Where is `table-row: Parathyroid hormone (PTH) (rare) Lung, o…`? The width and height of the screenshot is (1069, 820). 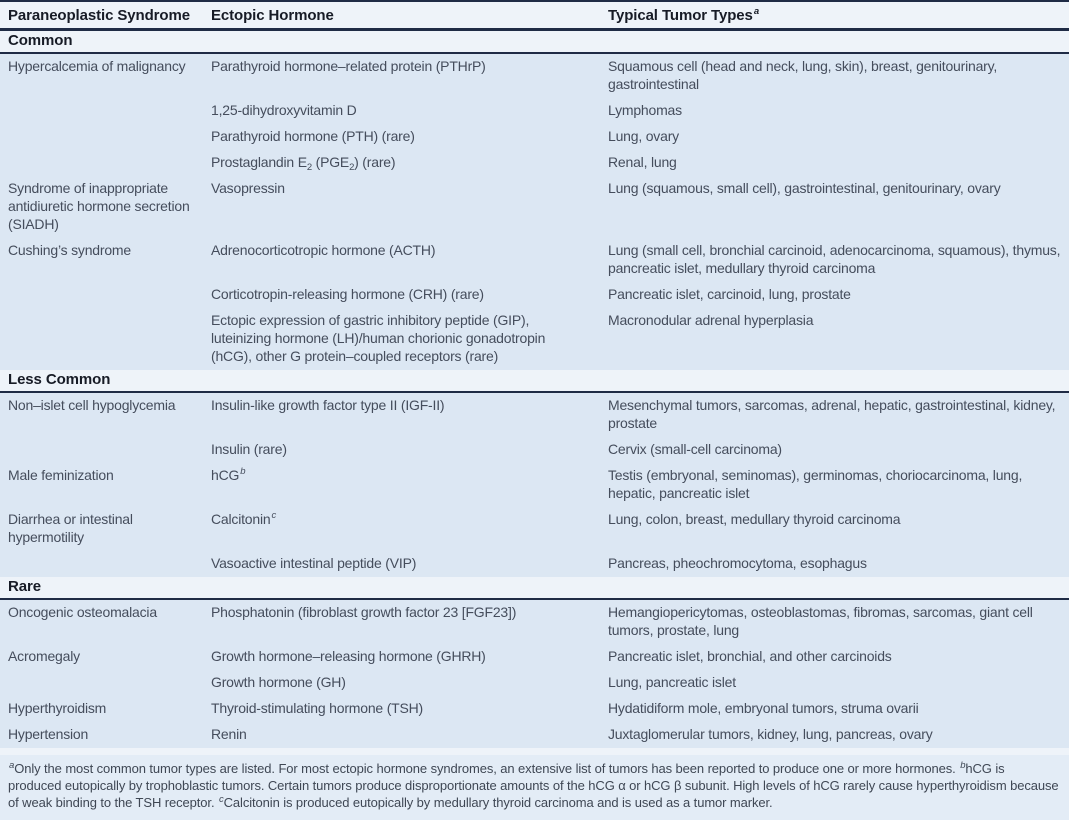
table-row: Parathyroid hormone (PTH) (rare) Lung, o… is located at coordinates (534, 137).